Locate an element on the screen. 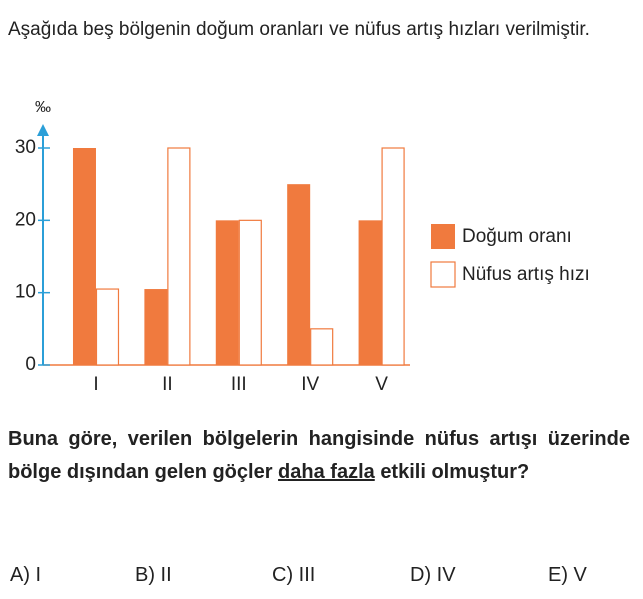  y-tick-label: 10 is located at coordinates (25, 292).